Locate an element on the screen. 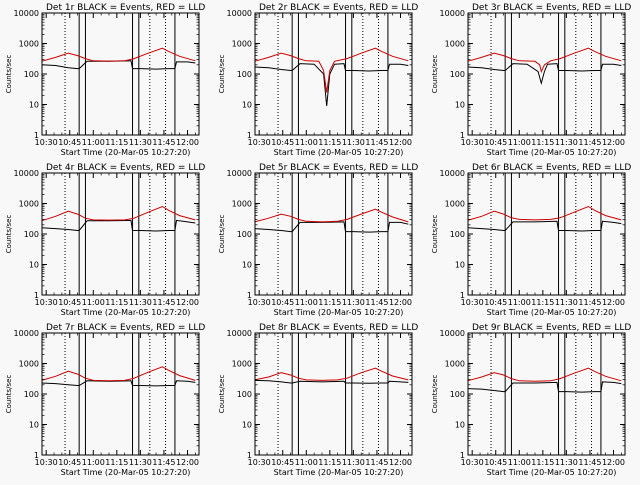  chart-title: Det 2r BLACK = Events, RED = LLD is located at coordinates (338, 8).